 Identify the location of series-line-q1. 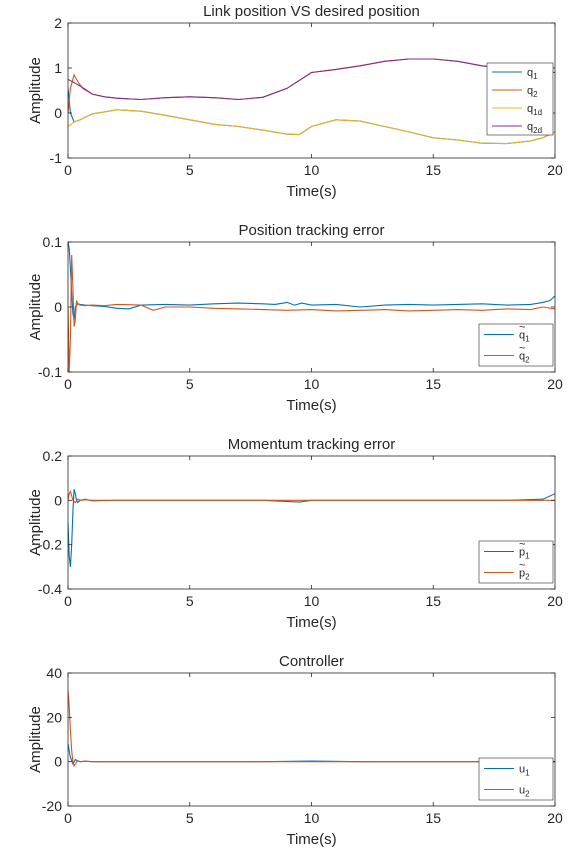
(311, 281).